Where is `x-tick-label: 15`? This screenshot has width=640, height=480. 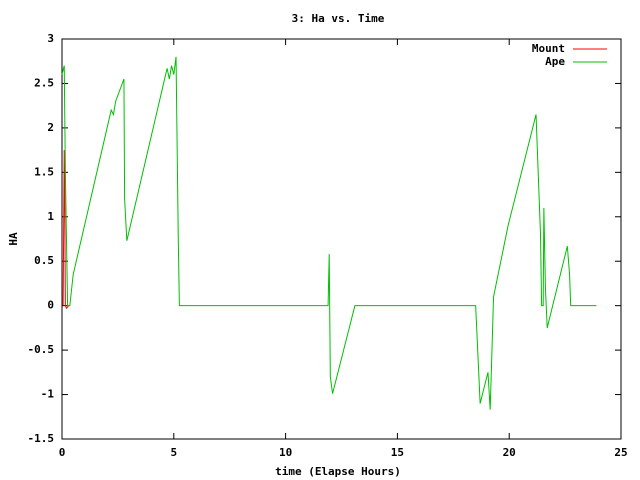
x-tick-label: 15 is located at coordinates (397, 452).